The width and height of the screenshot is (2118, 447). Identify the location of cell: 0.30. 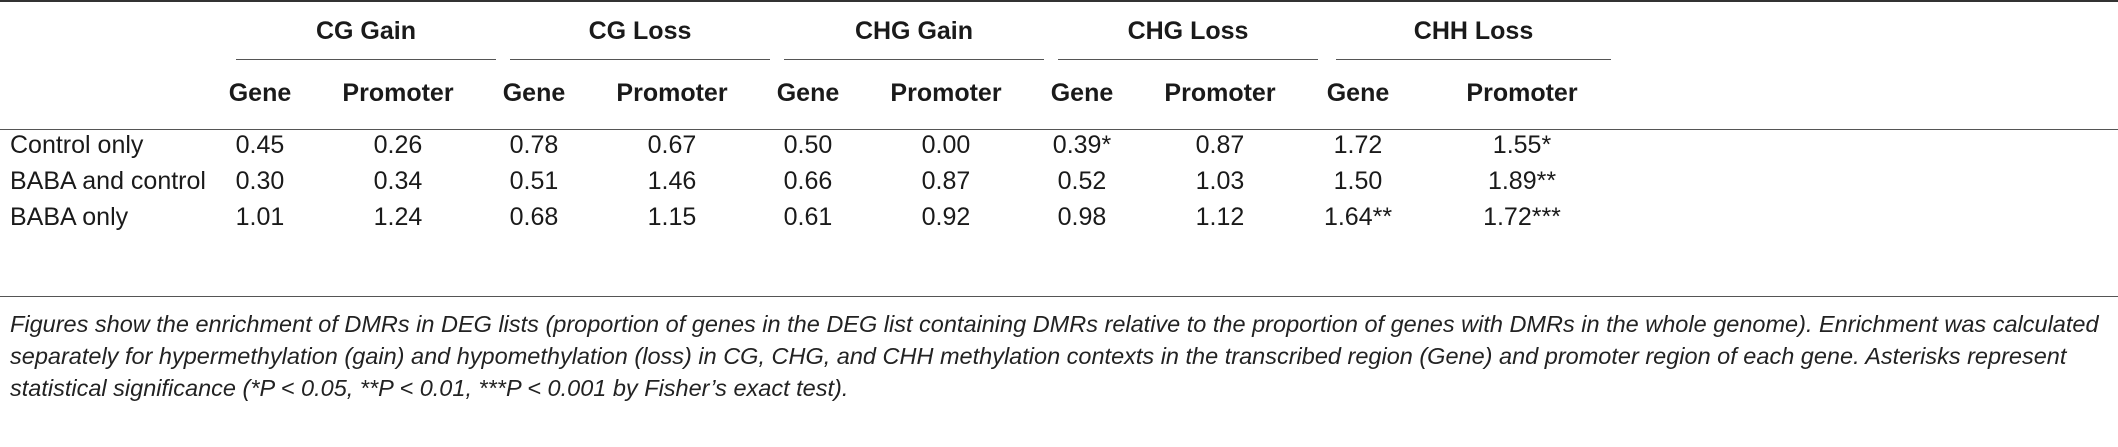
(260, 181).